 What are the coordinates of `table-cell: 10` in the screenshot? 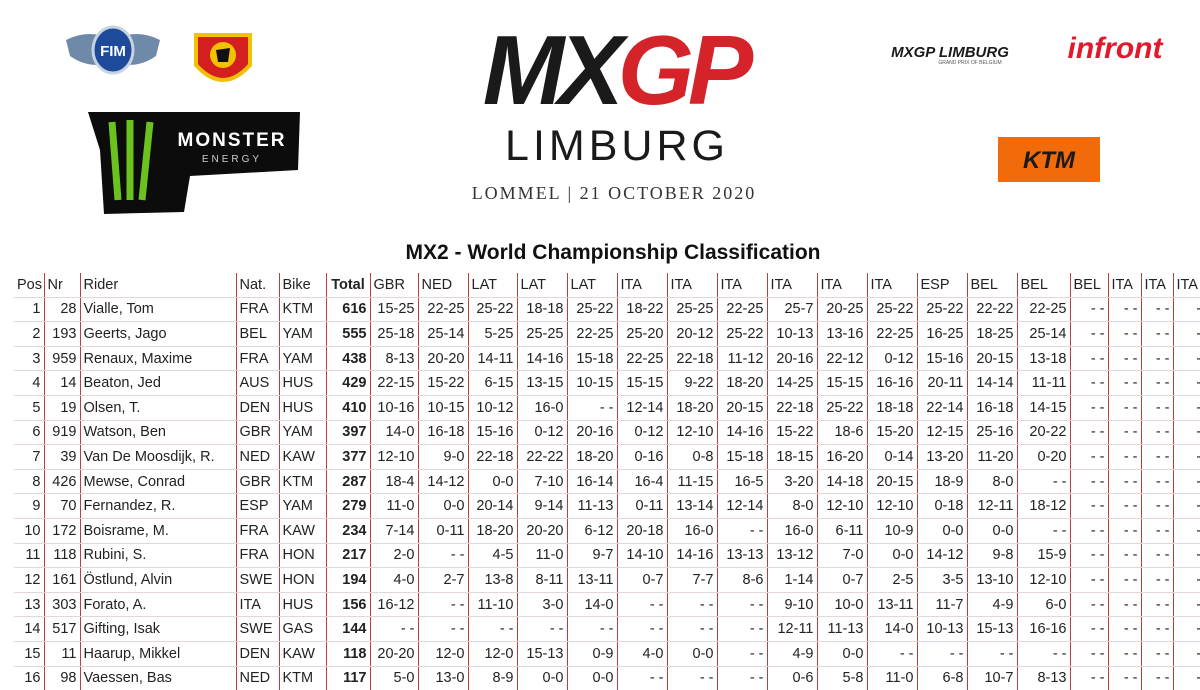 It's located at (29, 531).